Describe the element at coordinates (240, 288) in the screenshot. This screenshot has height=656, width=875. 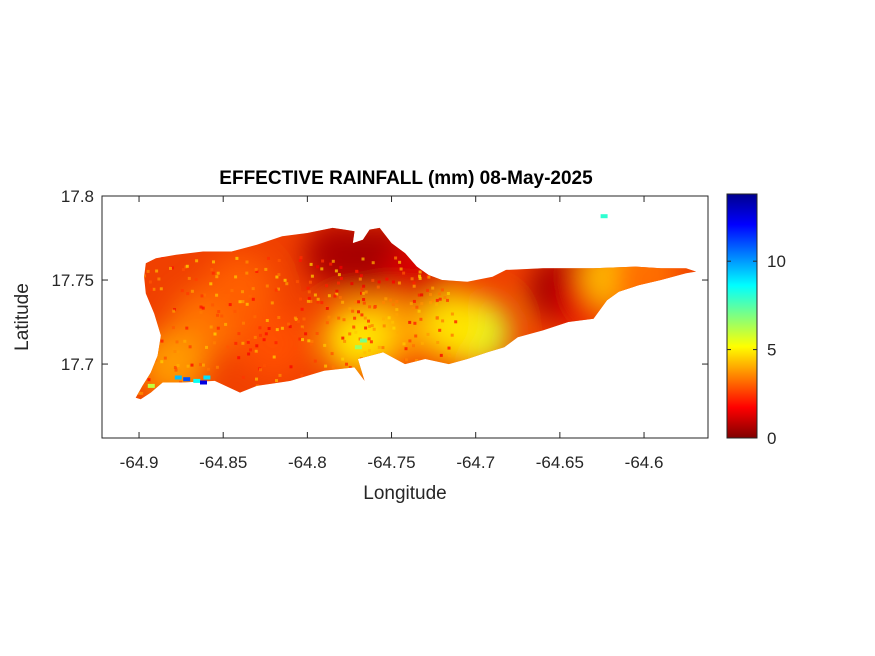
I see `rainfall-hotspot` at that location.